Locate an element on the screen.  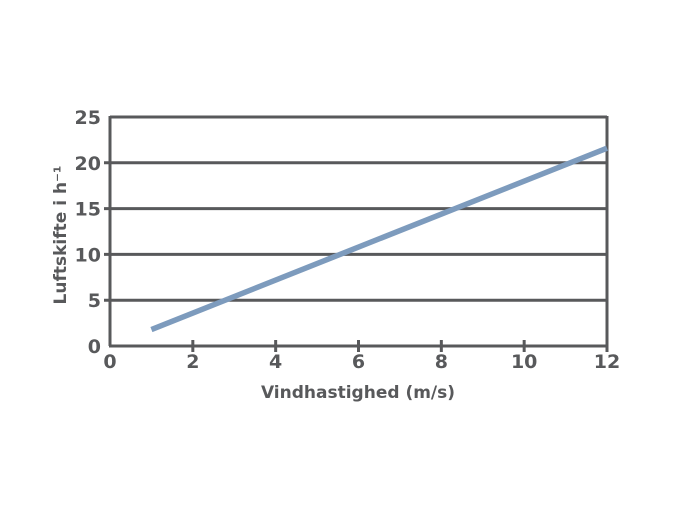
x-tick-label-8: 8 is located at coordinates (441, 362).